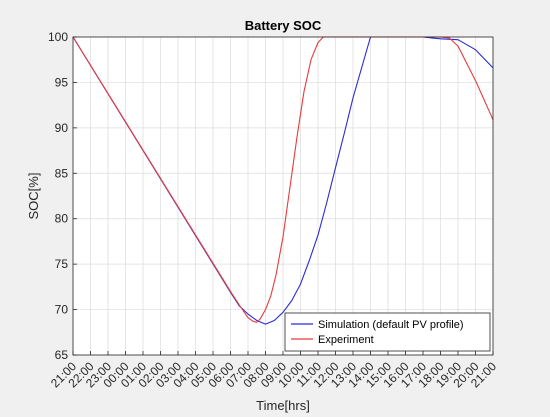 The width and height of the screenshot is (550, 417). What do you see at coordinates (62, 264) in the screenshot?
I see `y-tick-label: 75` at bounding box center [62, 264].